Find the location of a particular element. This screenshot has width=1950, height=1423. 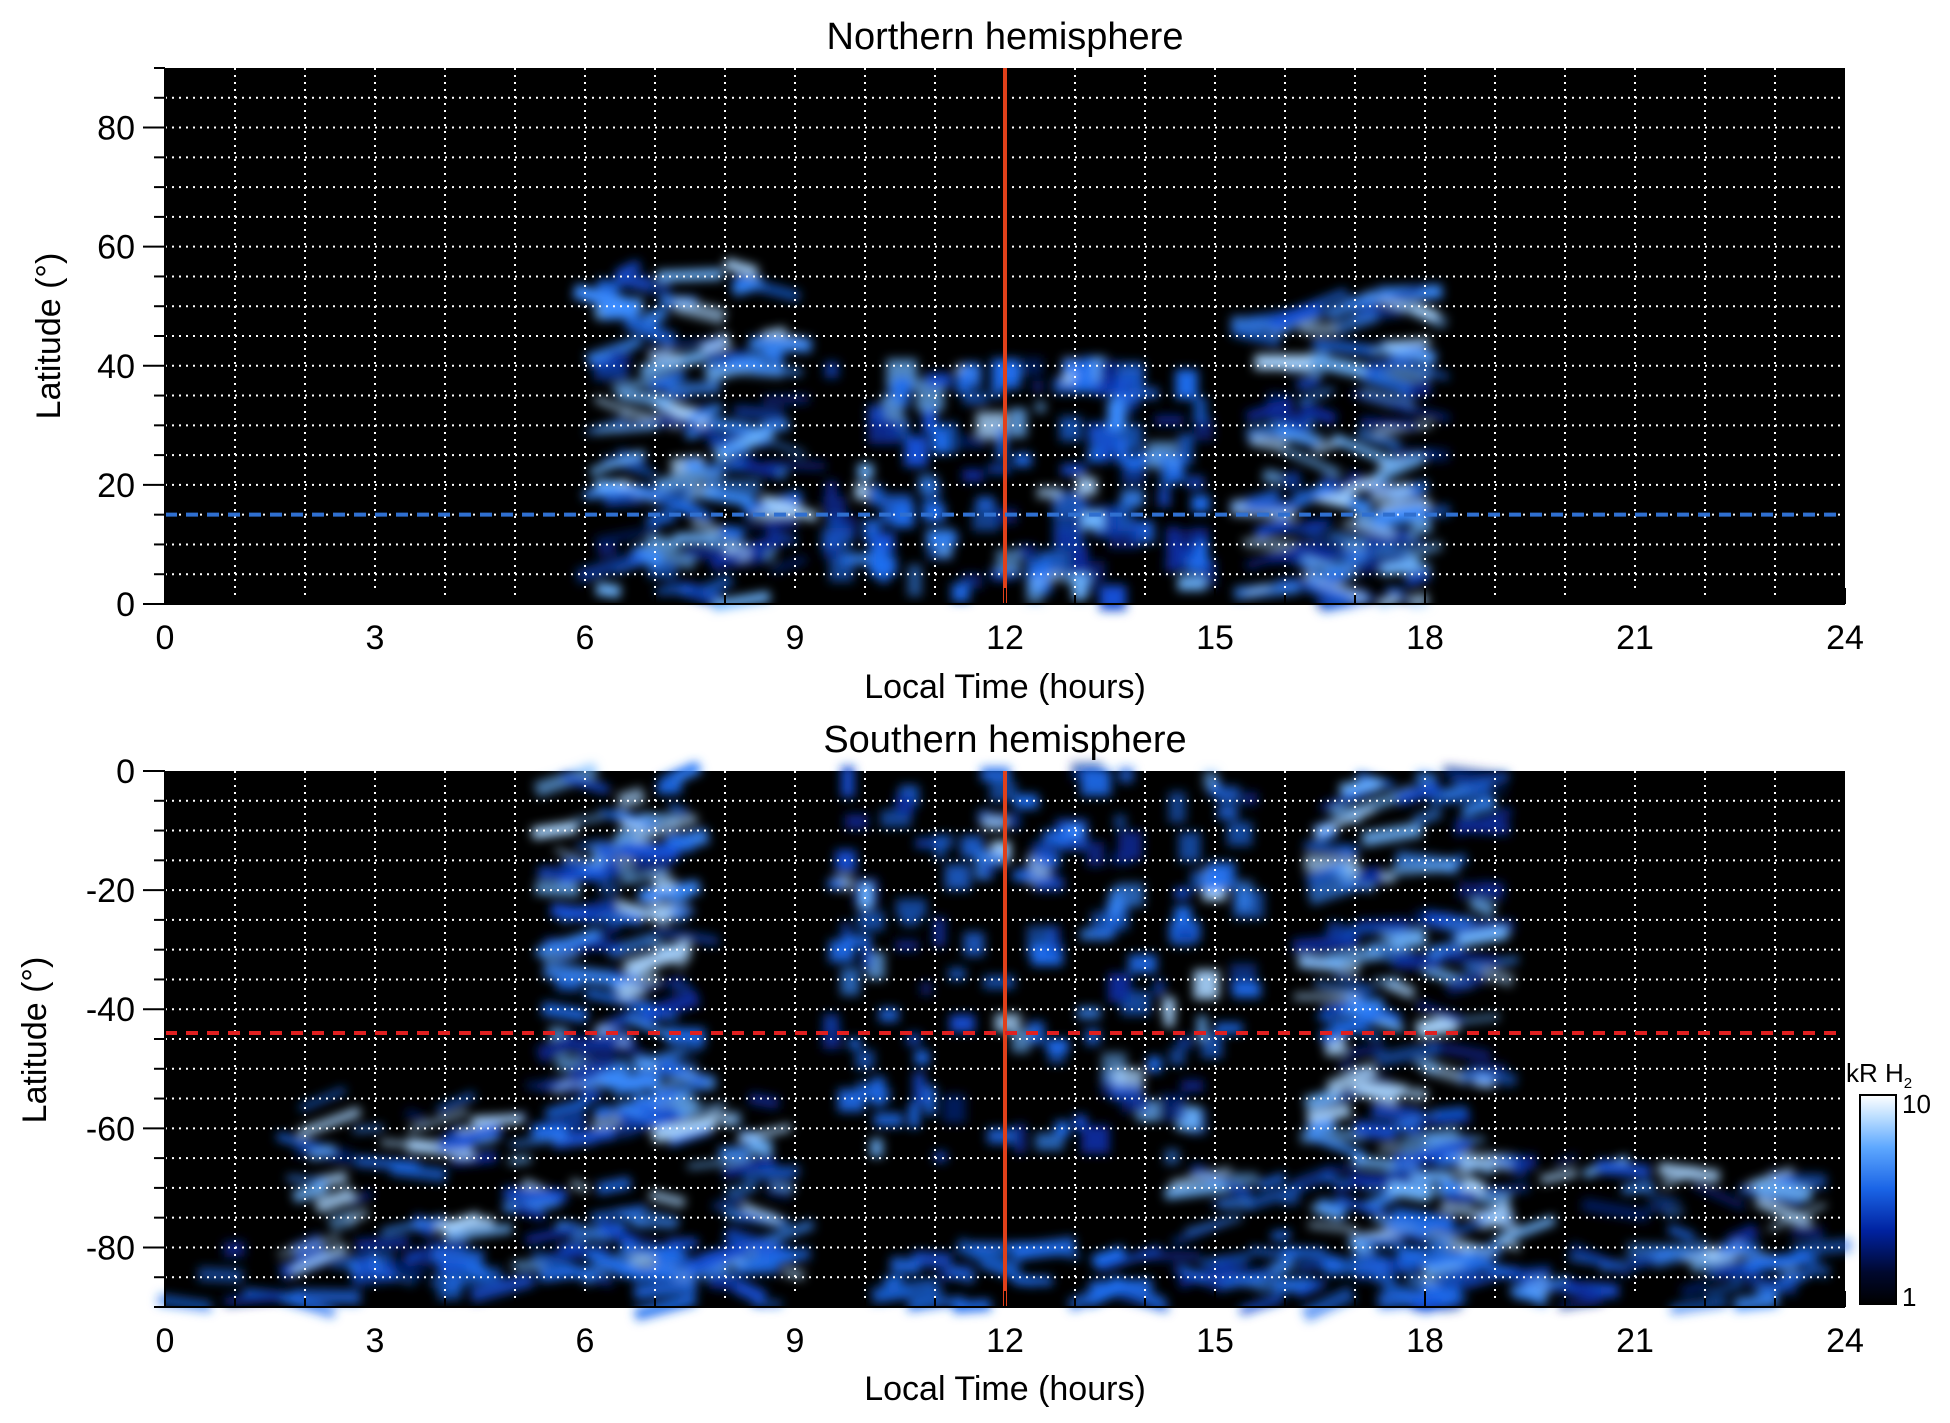

x-tick-label: 3 is located at coordinates (375, 638).